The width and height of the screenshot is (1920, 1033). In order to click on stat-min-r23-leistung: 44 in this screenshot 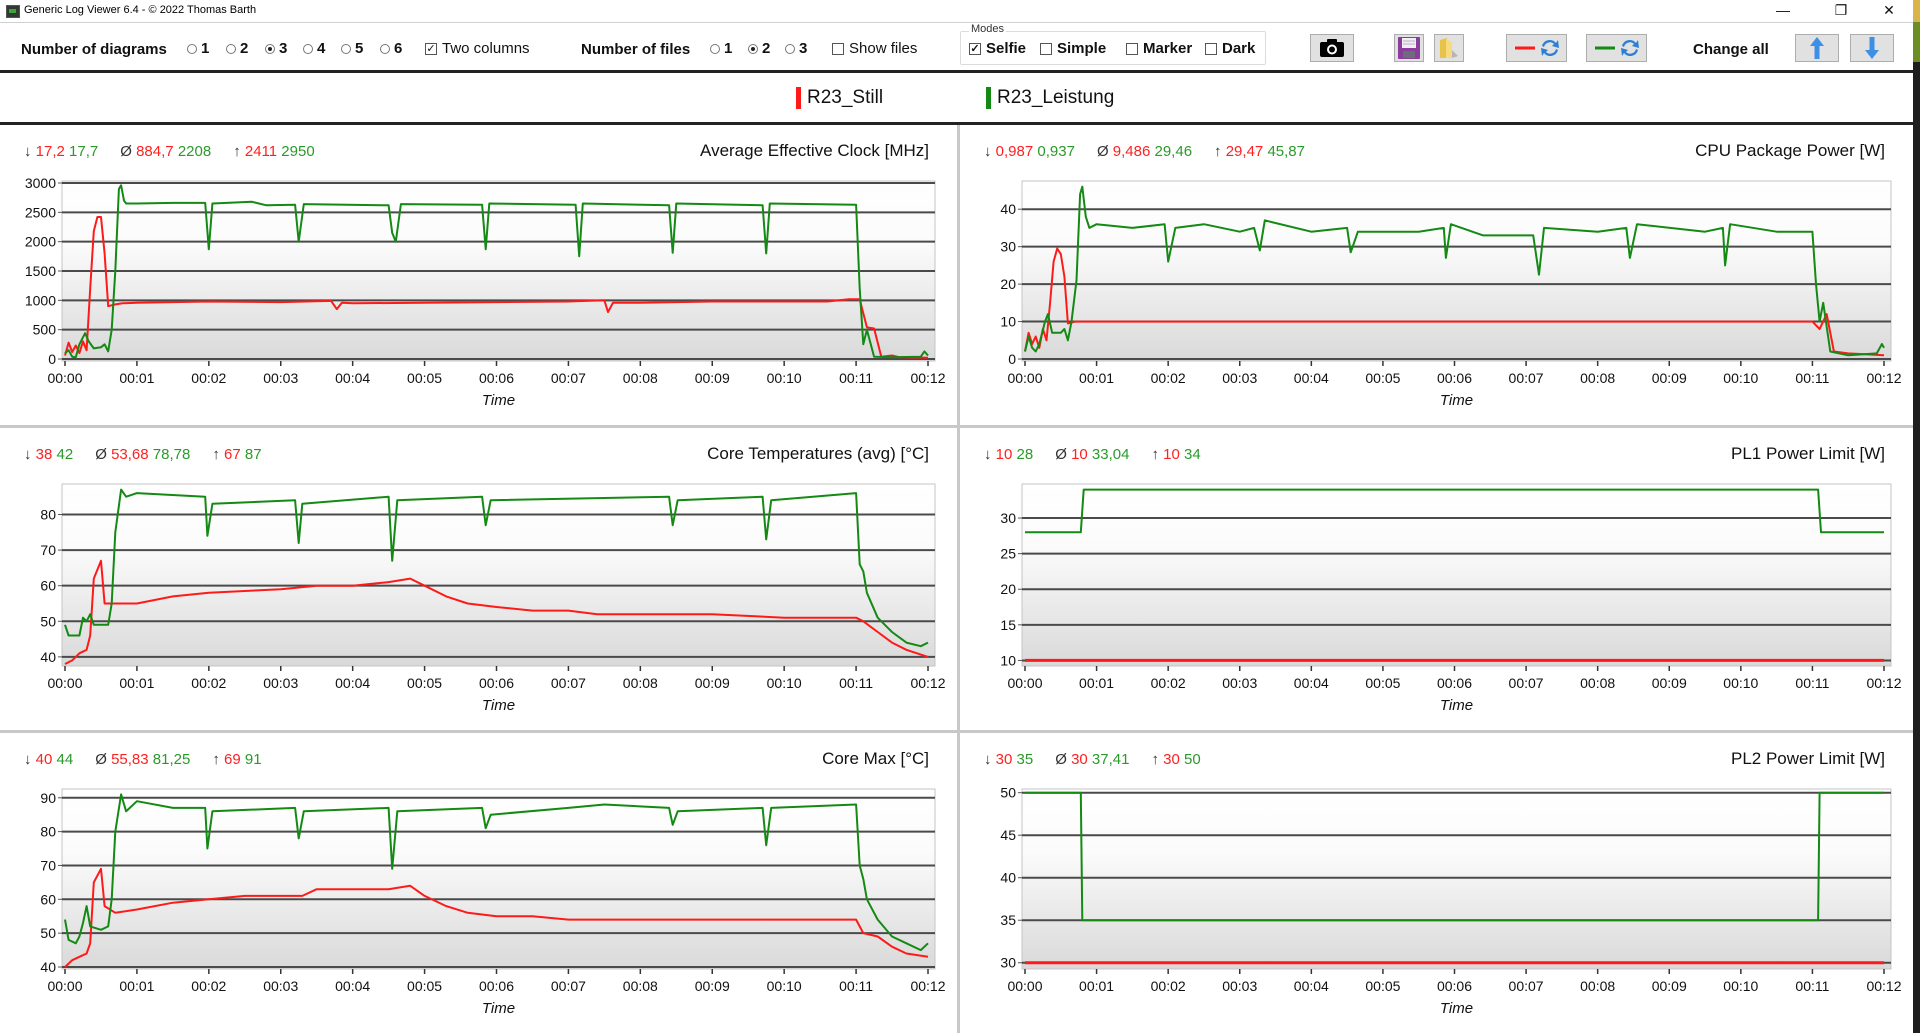, I will do `click(65, 759)`.